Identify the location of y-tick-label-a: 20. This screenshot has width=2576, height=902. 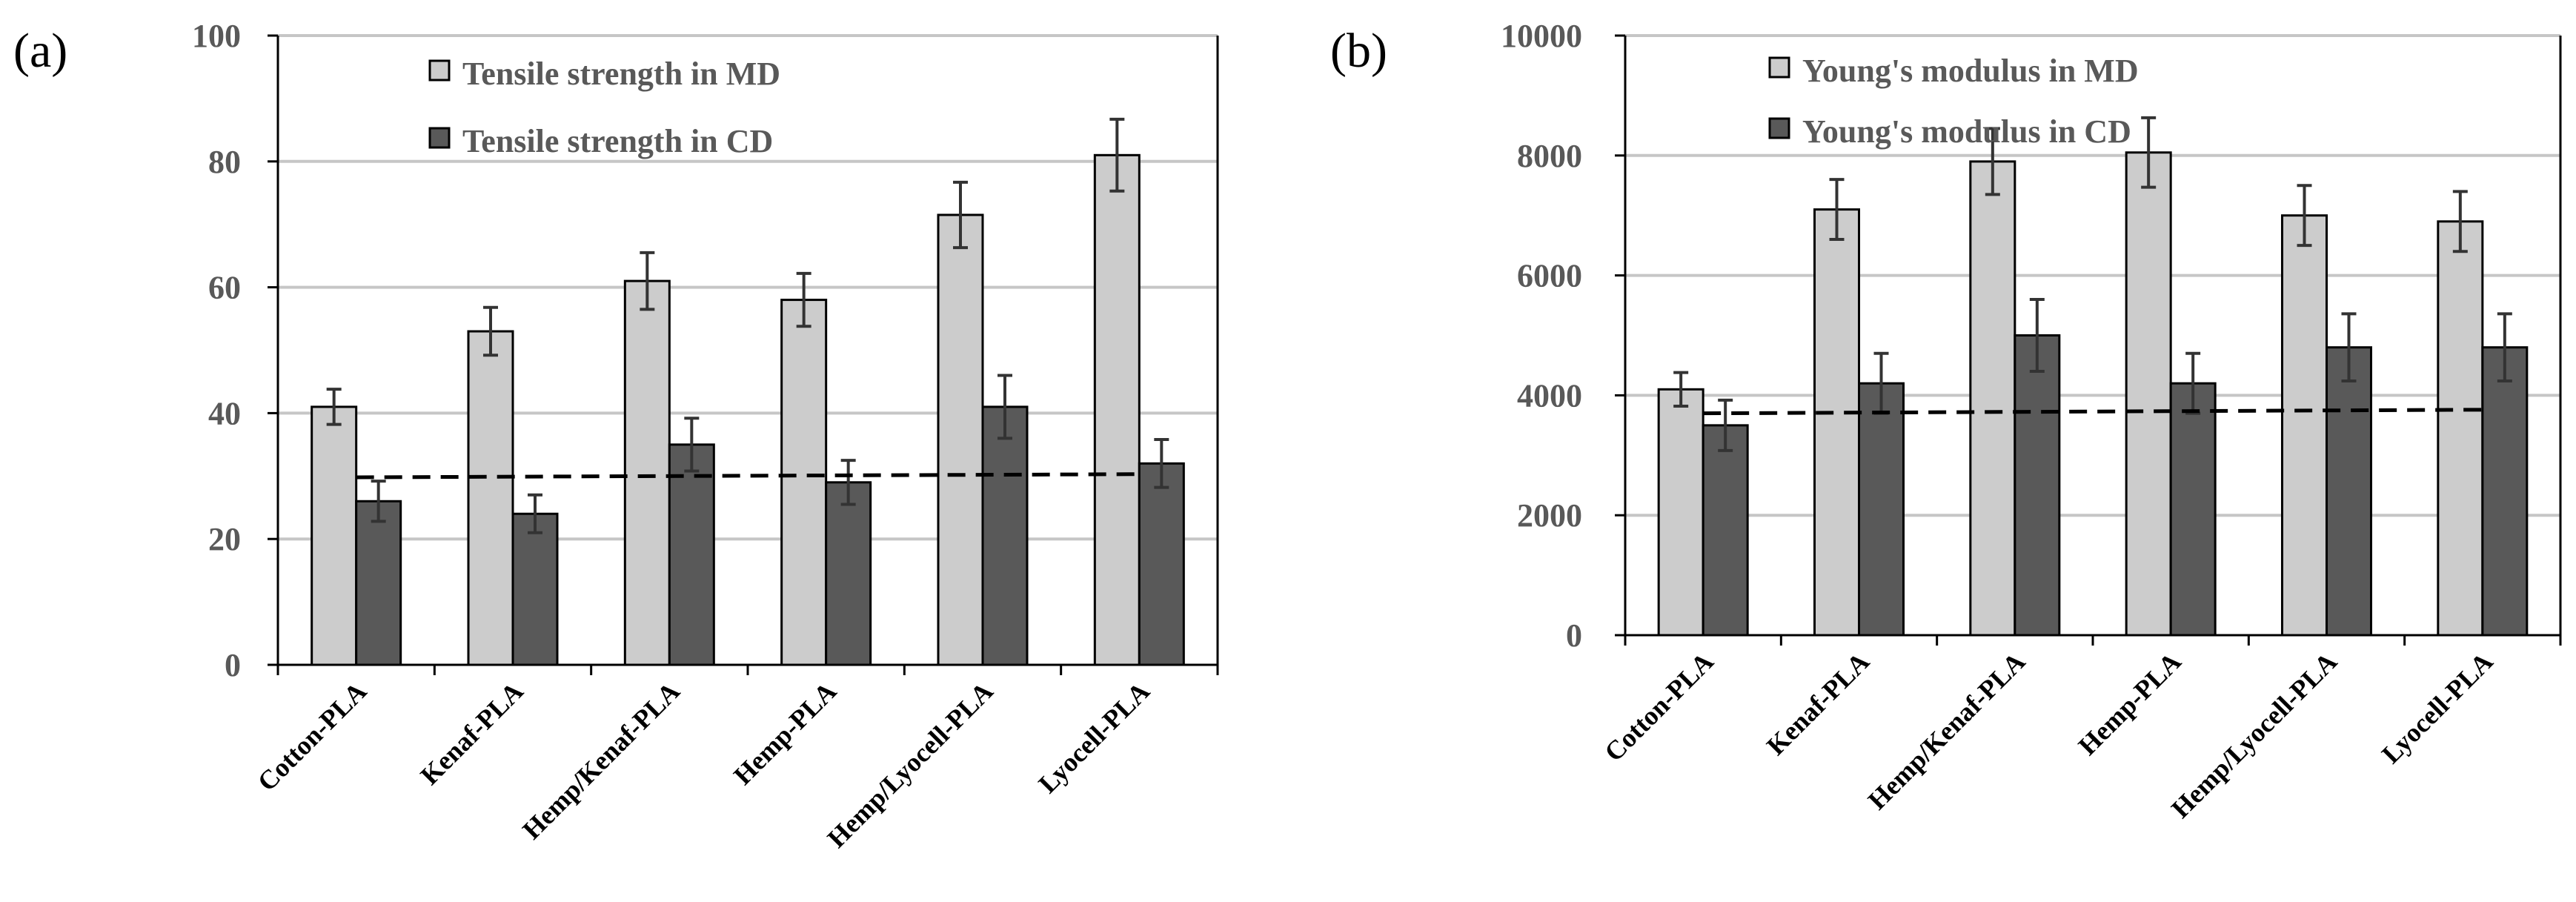
(224, 539).